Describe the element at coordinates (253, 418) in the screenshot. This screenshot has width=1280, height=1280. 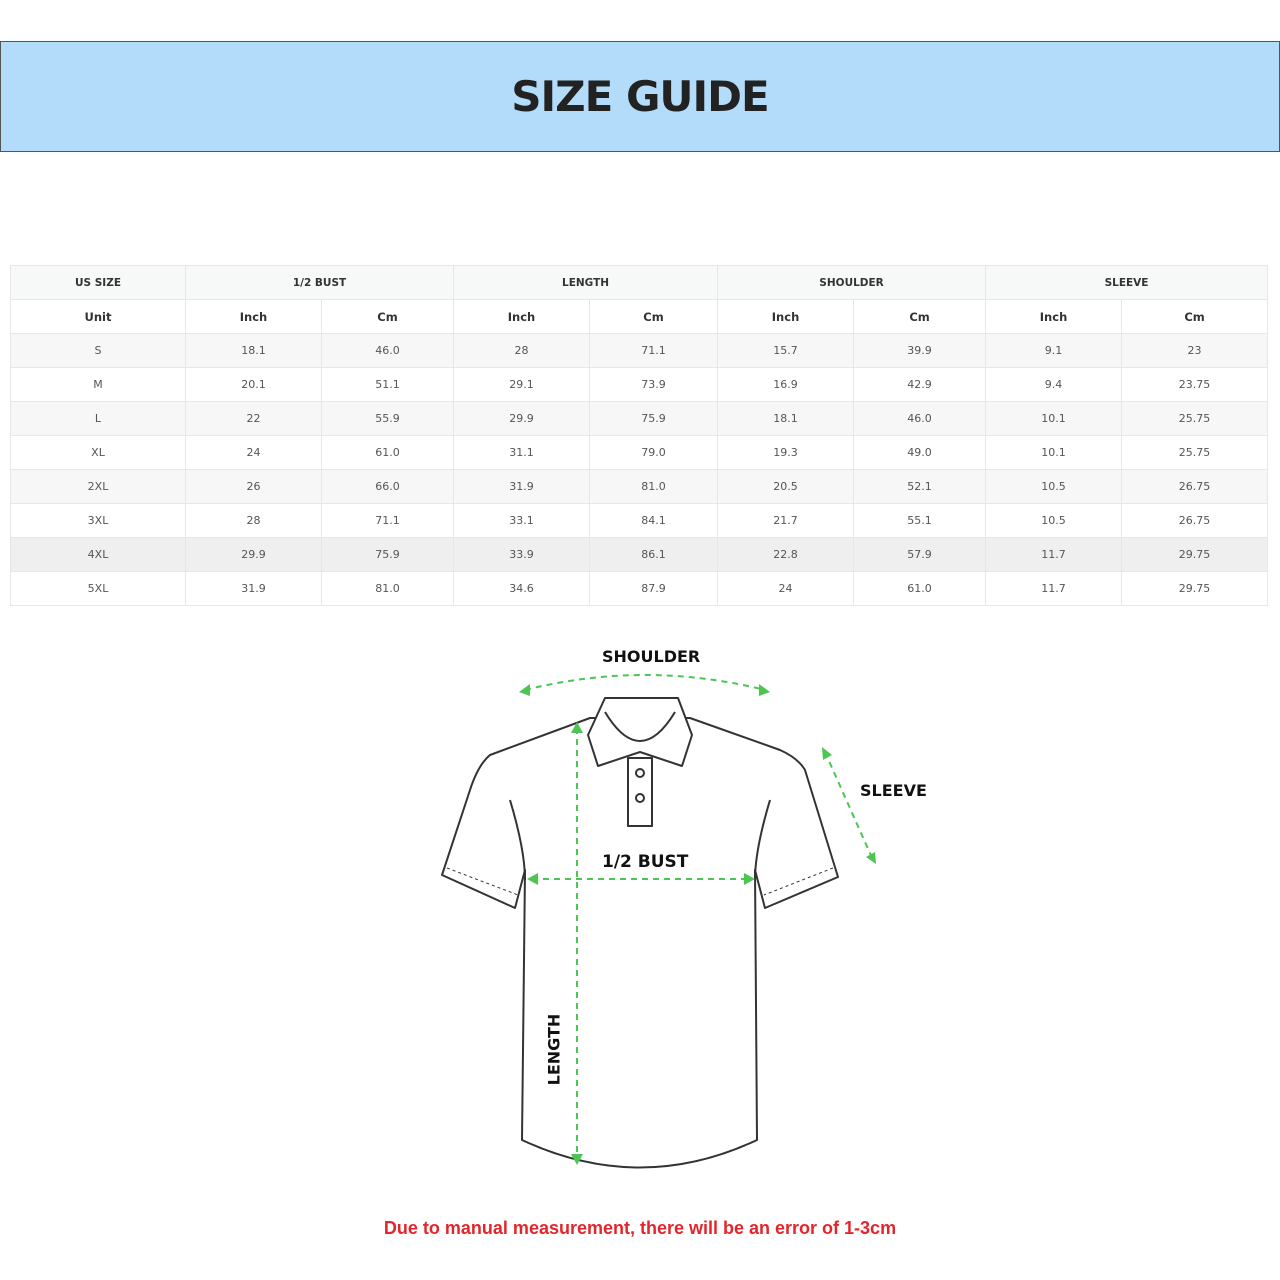
I see `measurement-cell: 22` at that location.